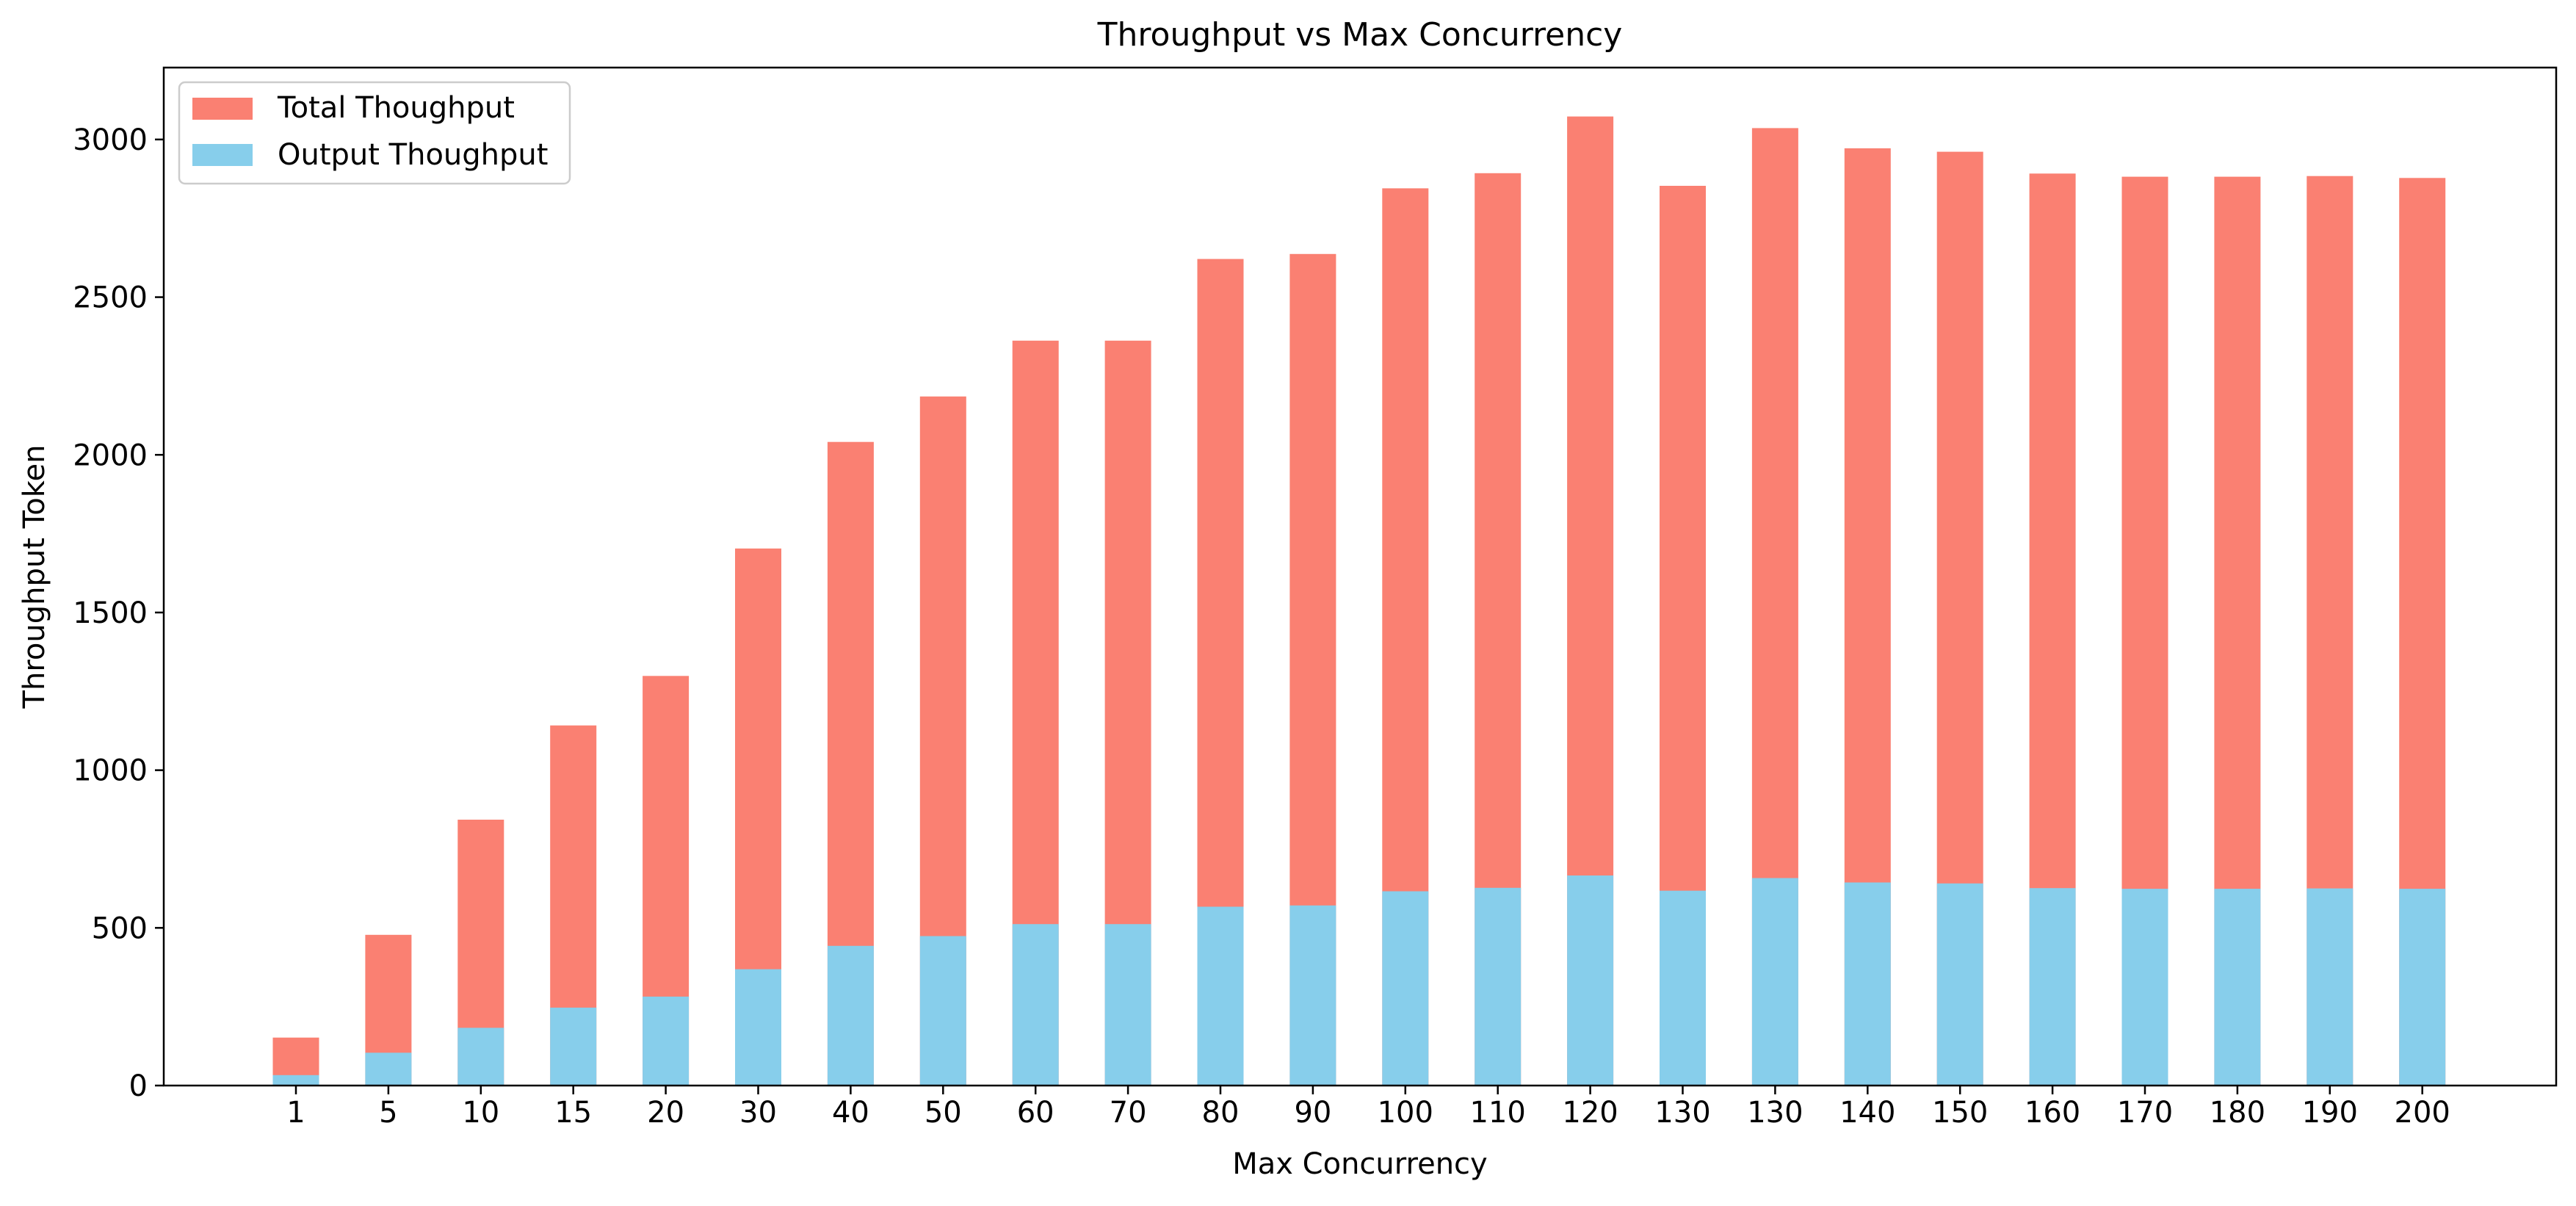 The image size is (2576, 1206). I want to click on x-tick-label: 15, so click(573, 1113).